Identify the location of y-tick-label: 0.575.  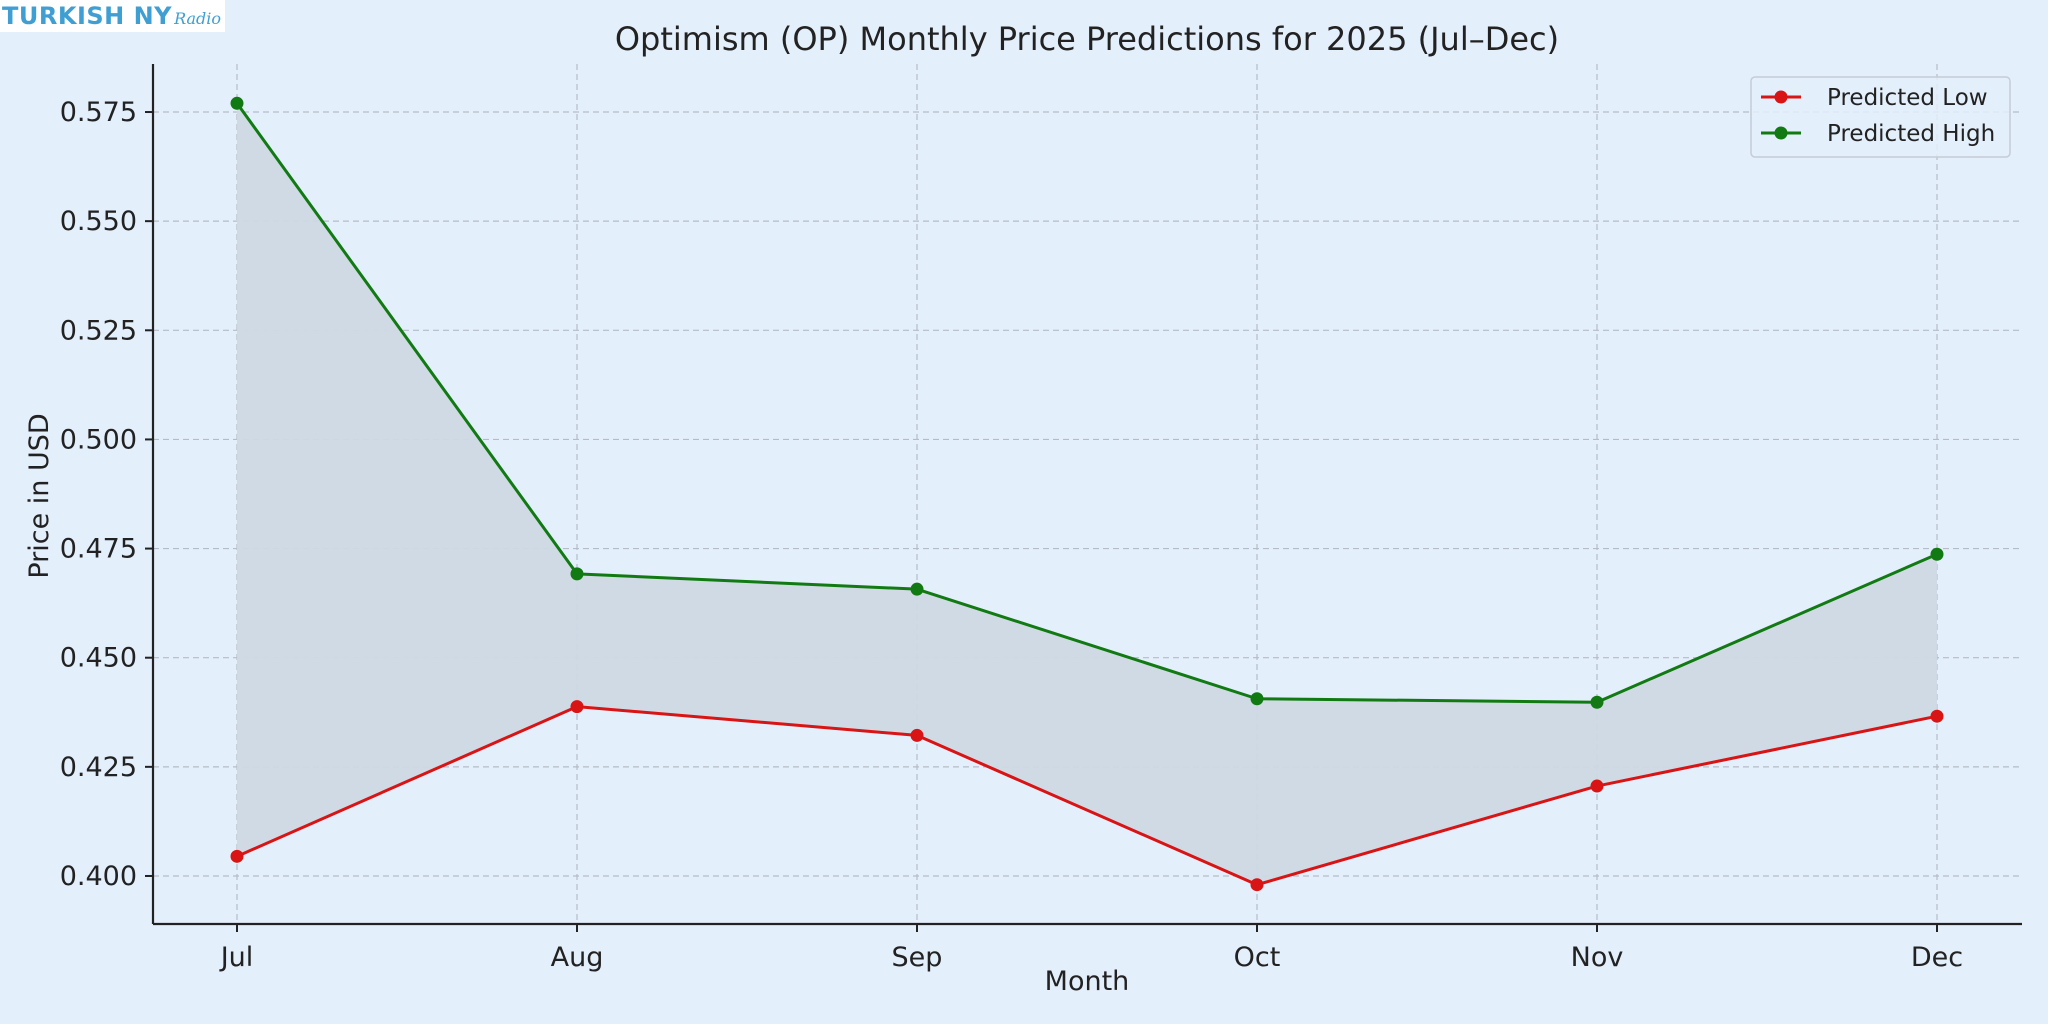
(98, 112).